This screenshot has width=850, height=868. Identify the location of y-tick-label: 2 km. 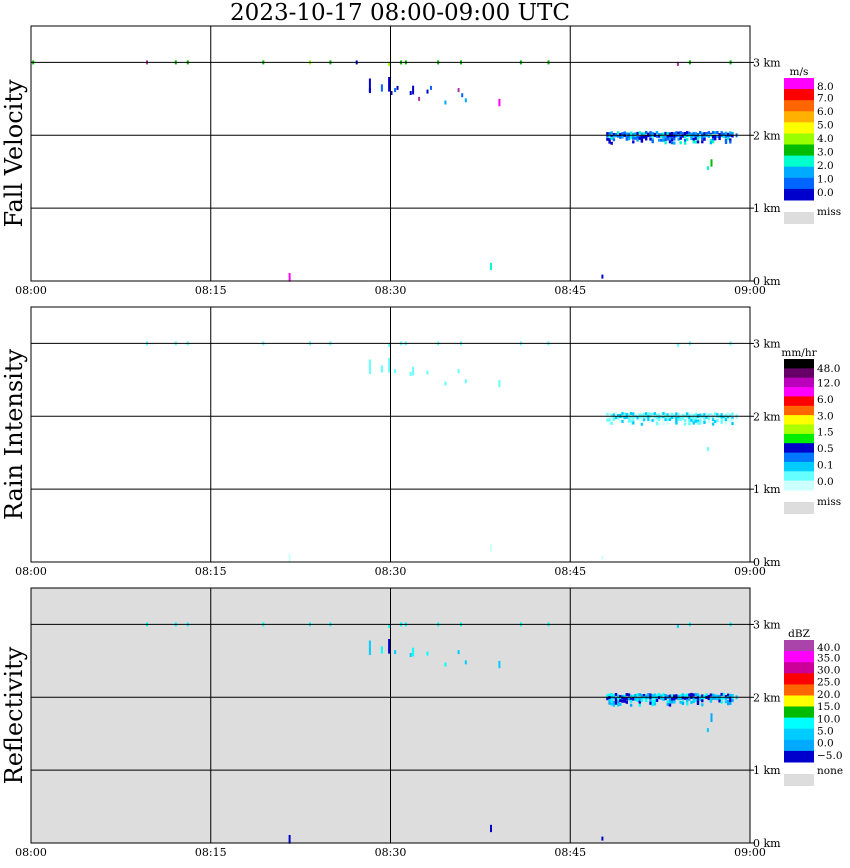
(767, 135).